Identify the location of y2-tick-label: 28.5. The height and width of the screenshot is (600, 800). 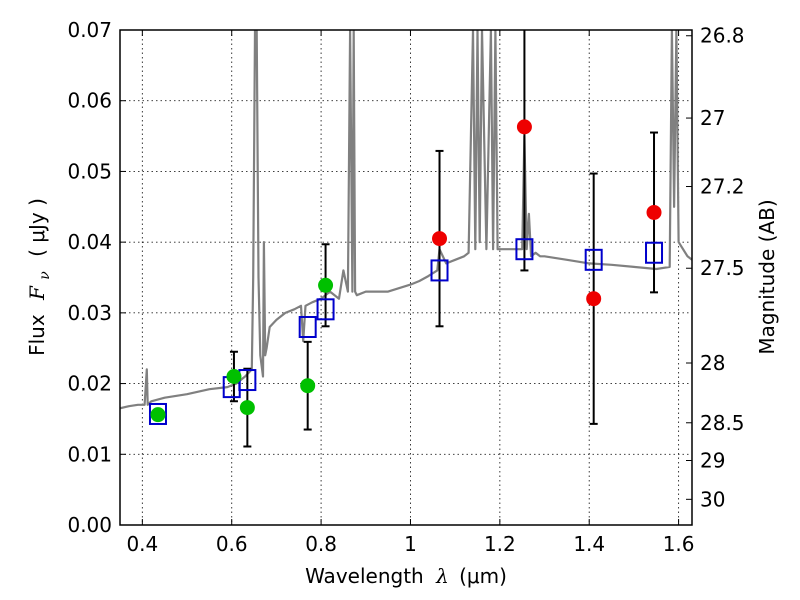
(722, 423).